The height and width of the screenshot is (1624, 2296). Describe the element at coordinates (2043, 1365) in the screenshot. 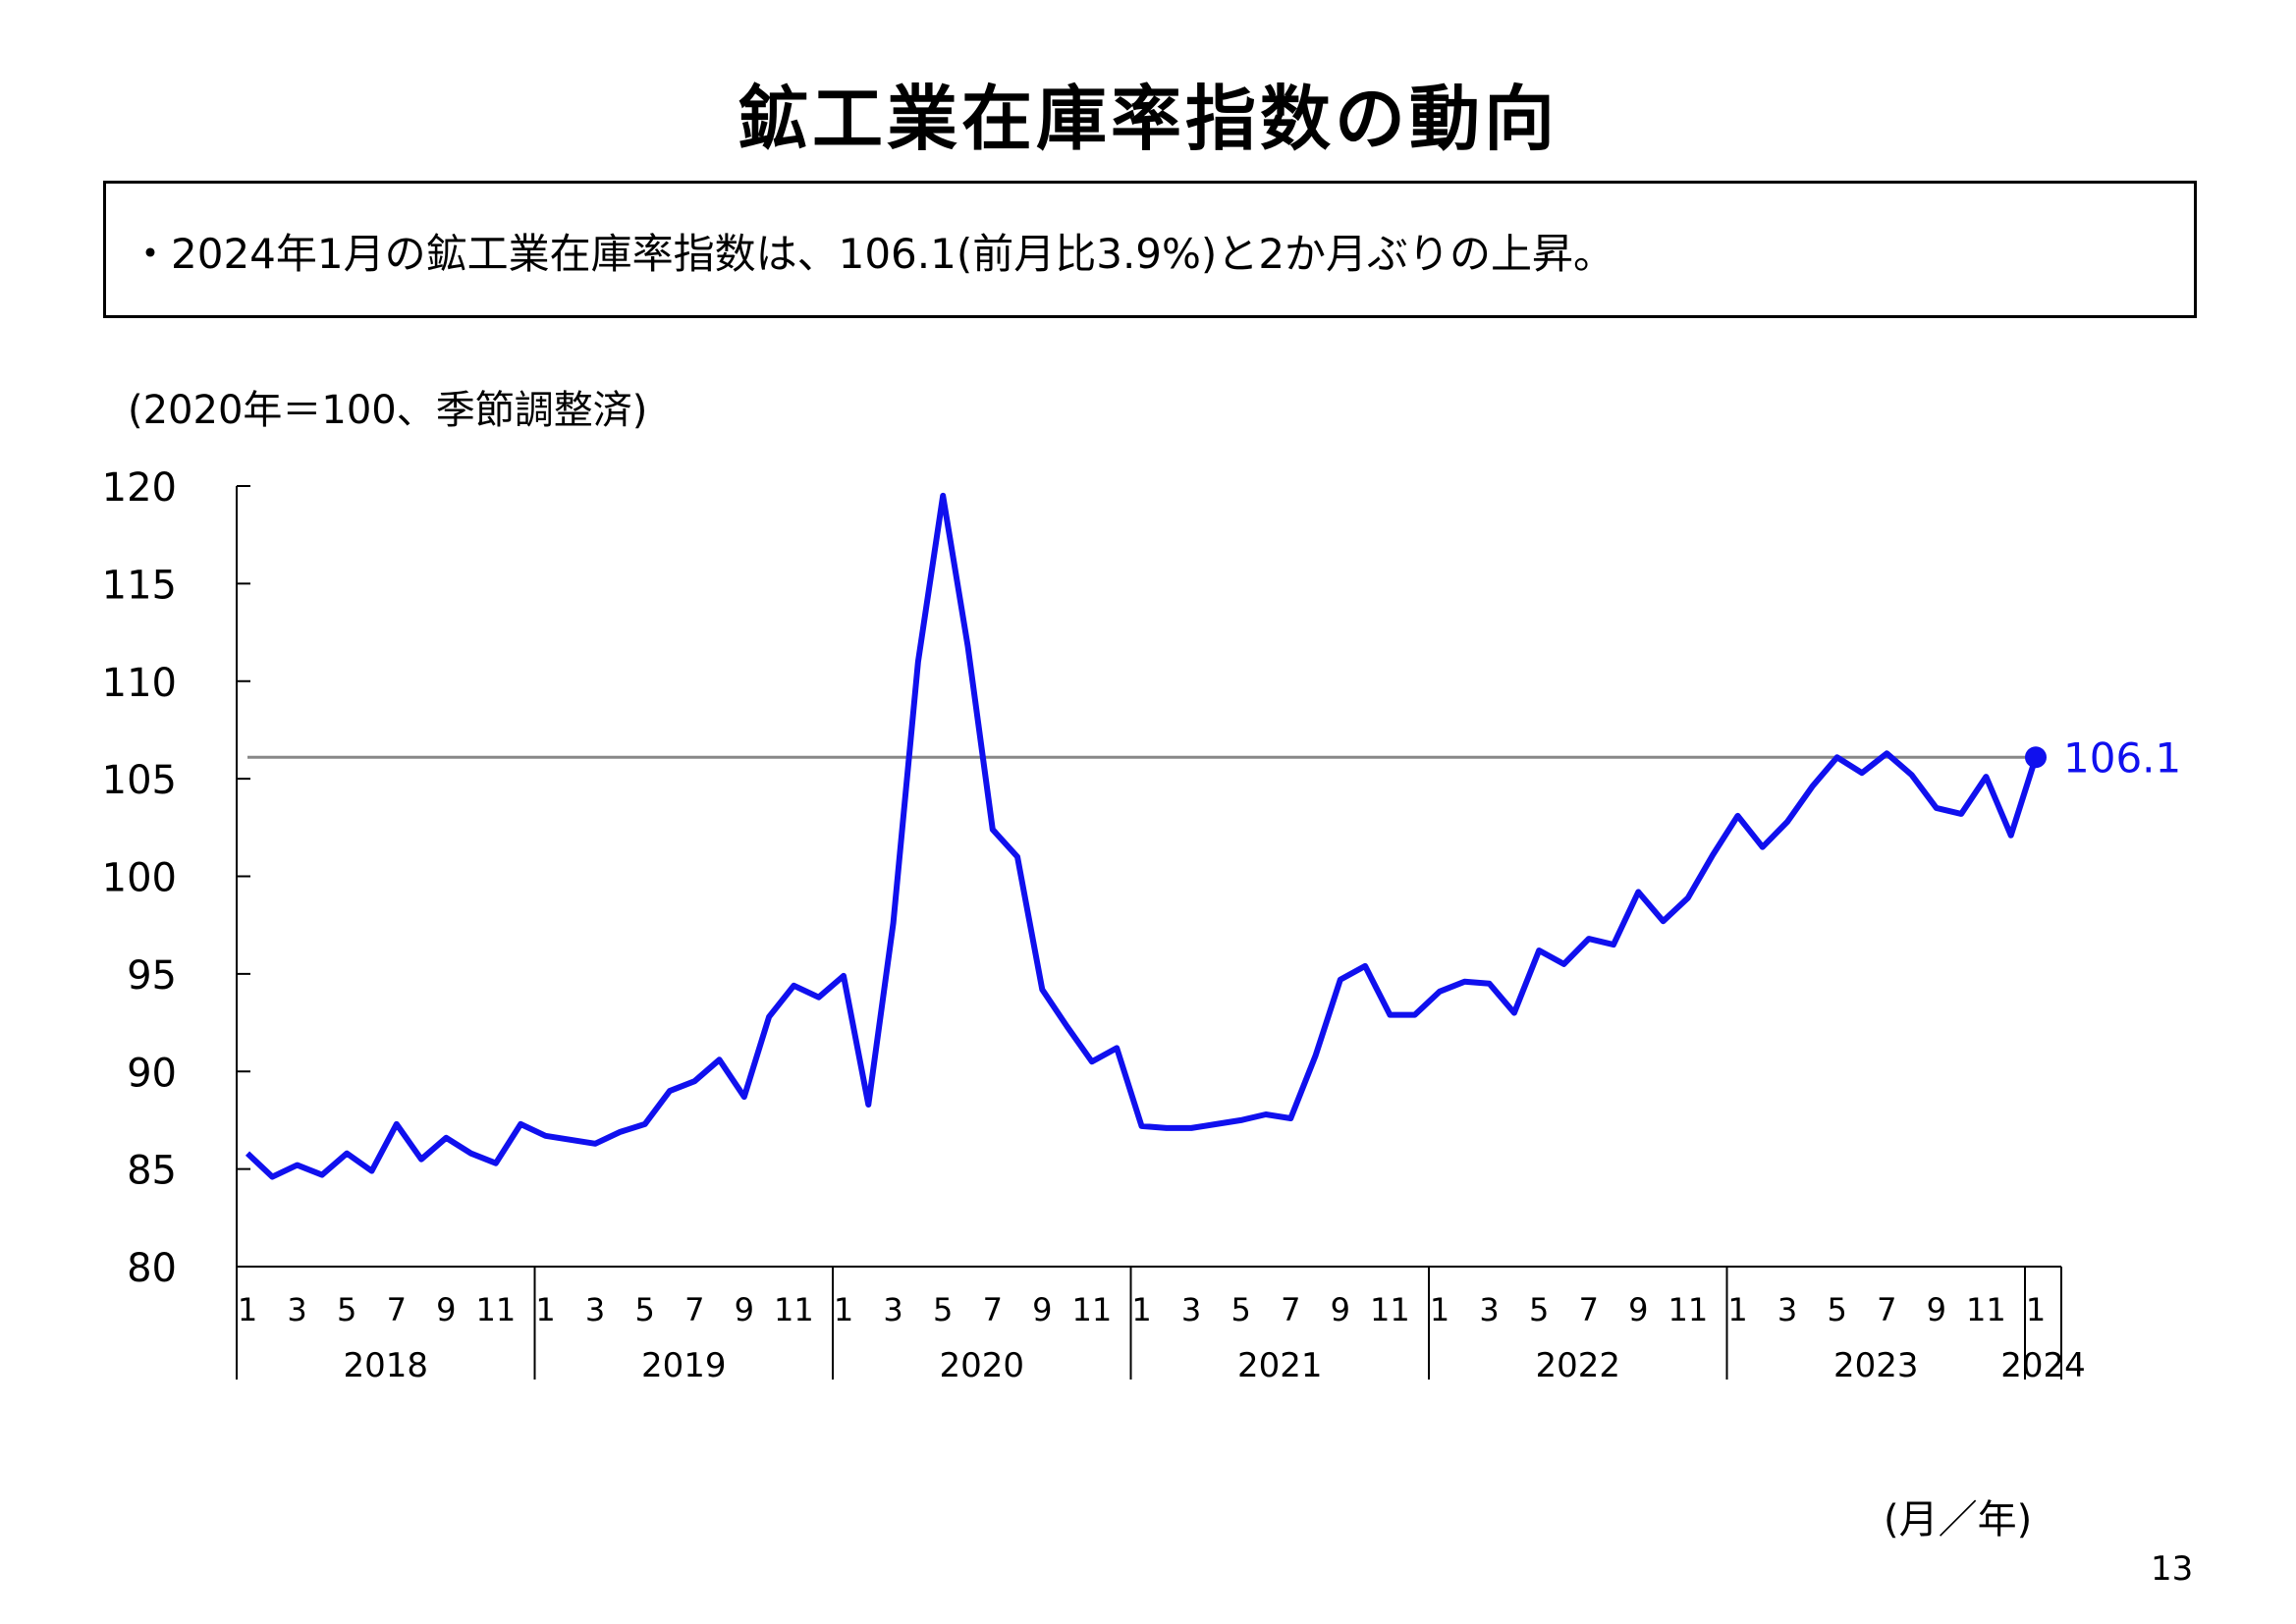

I see `year-label: 2024` at that location.